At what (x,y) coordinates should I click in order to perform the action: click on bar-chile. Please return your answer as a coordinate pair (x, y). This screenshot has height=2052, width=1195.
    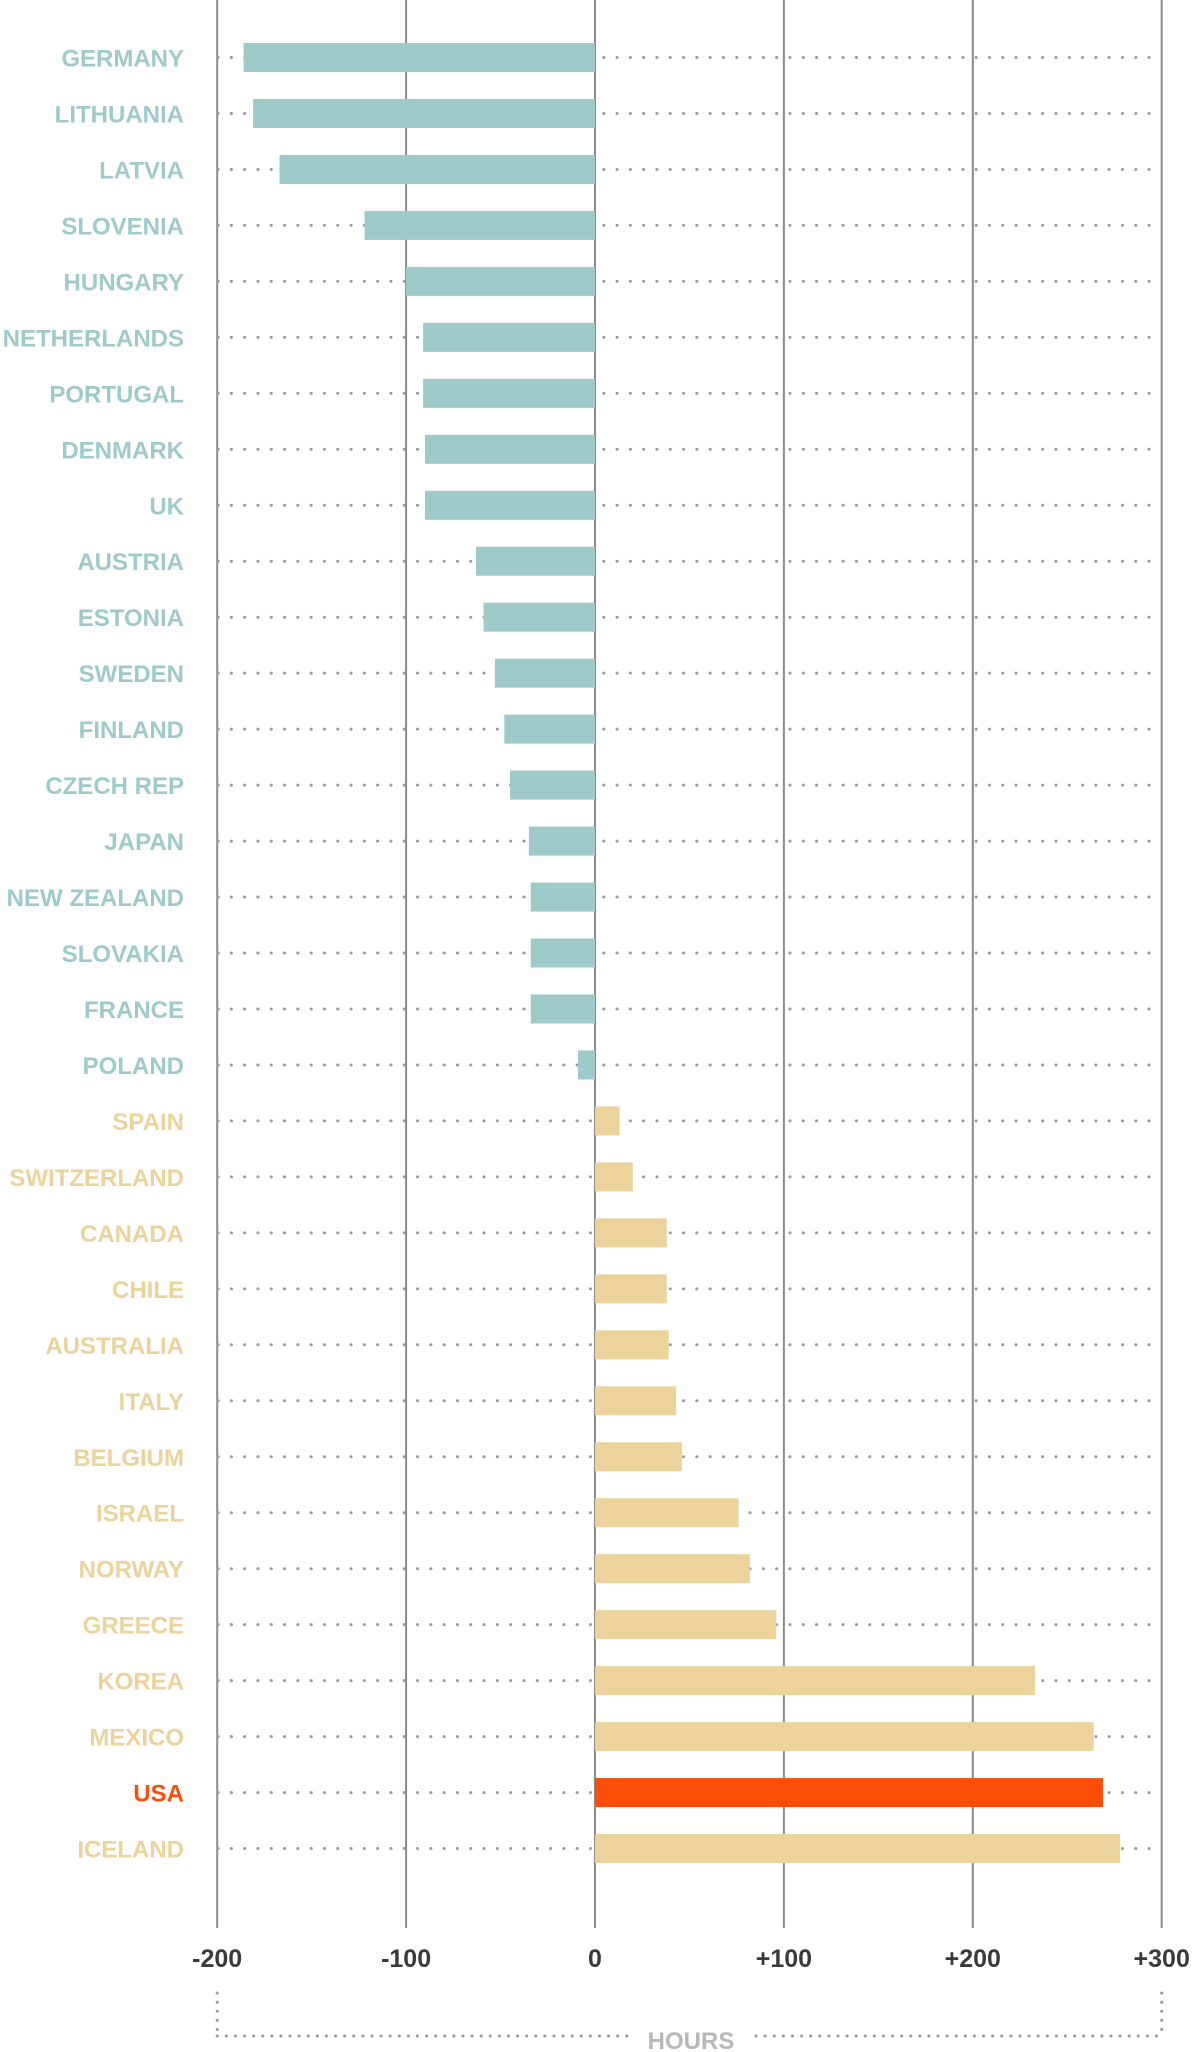
    Looking at the image, I should click on (631, 1289).